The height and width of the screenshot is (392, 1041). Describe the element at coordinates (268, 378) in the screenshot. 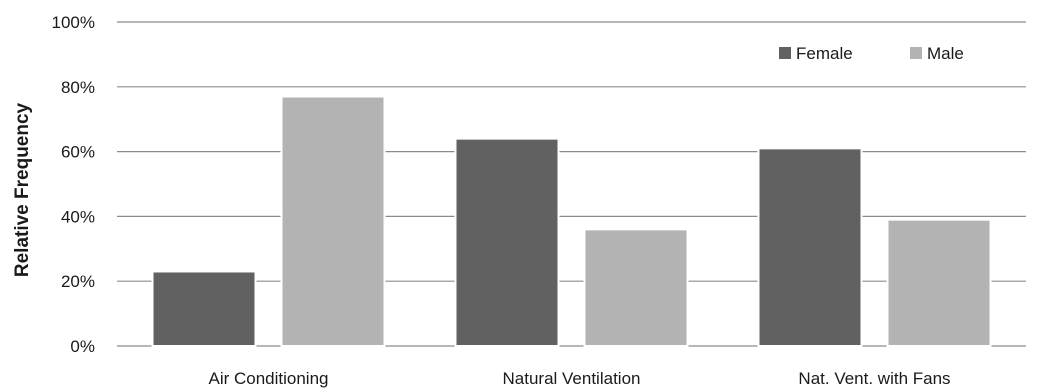

I see `x-category-label-0: Air Conditioning` at that location.